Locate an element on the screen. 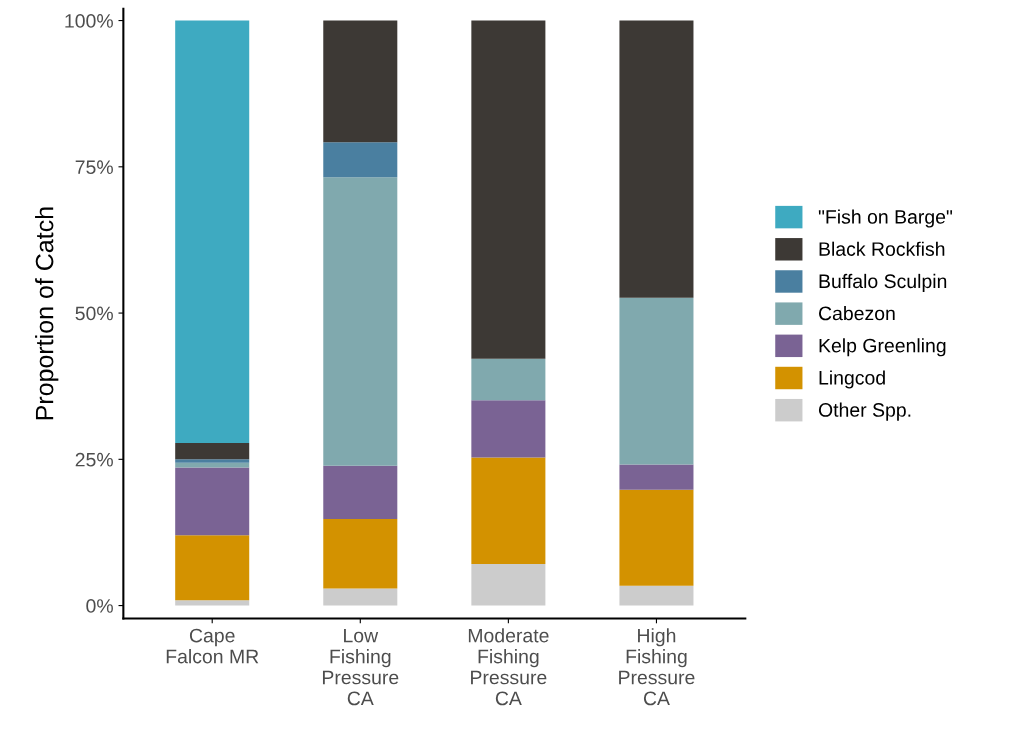 The image size is (1028, 738). y-tick-label: 50% is located at coordinates (94, 313).